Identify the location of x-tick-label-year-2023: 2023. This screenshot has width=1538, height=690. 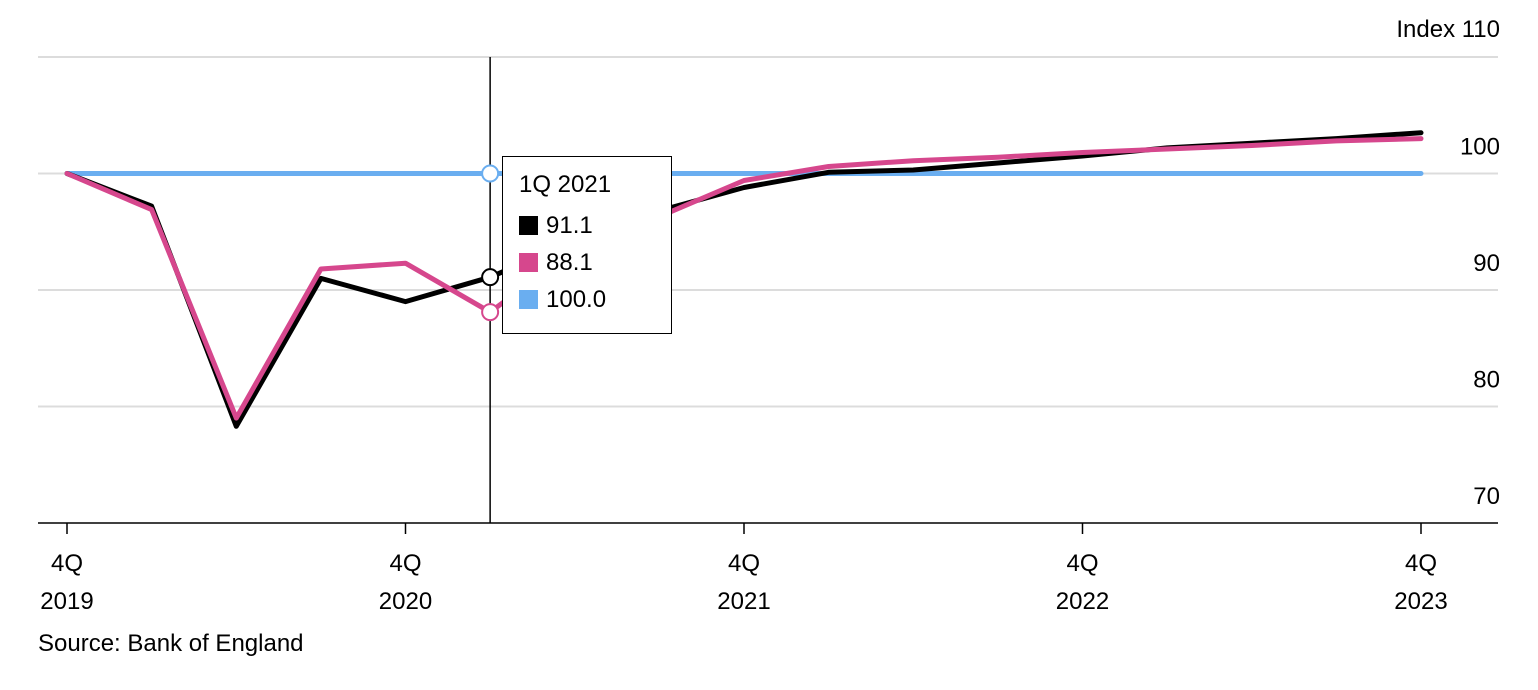
(1420, 601).